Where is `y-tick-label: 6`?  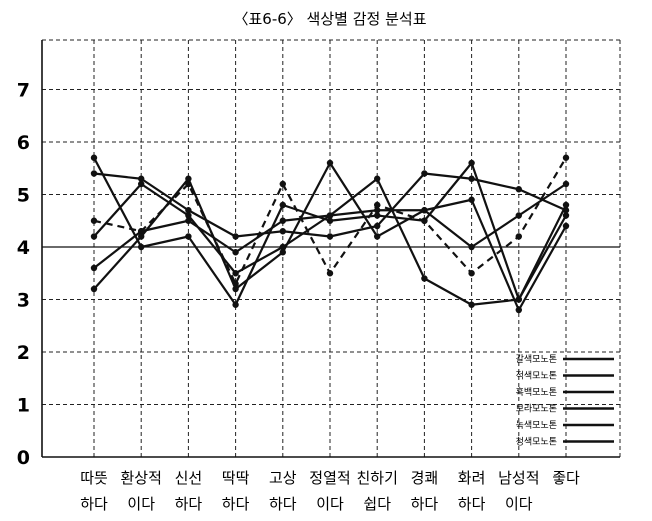 y-tick-label: 6 is located at coordinates (23, 143).